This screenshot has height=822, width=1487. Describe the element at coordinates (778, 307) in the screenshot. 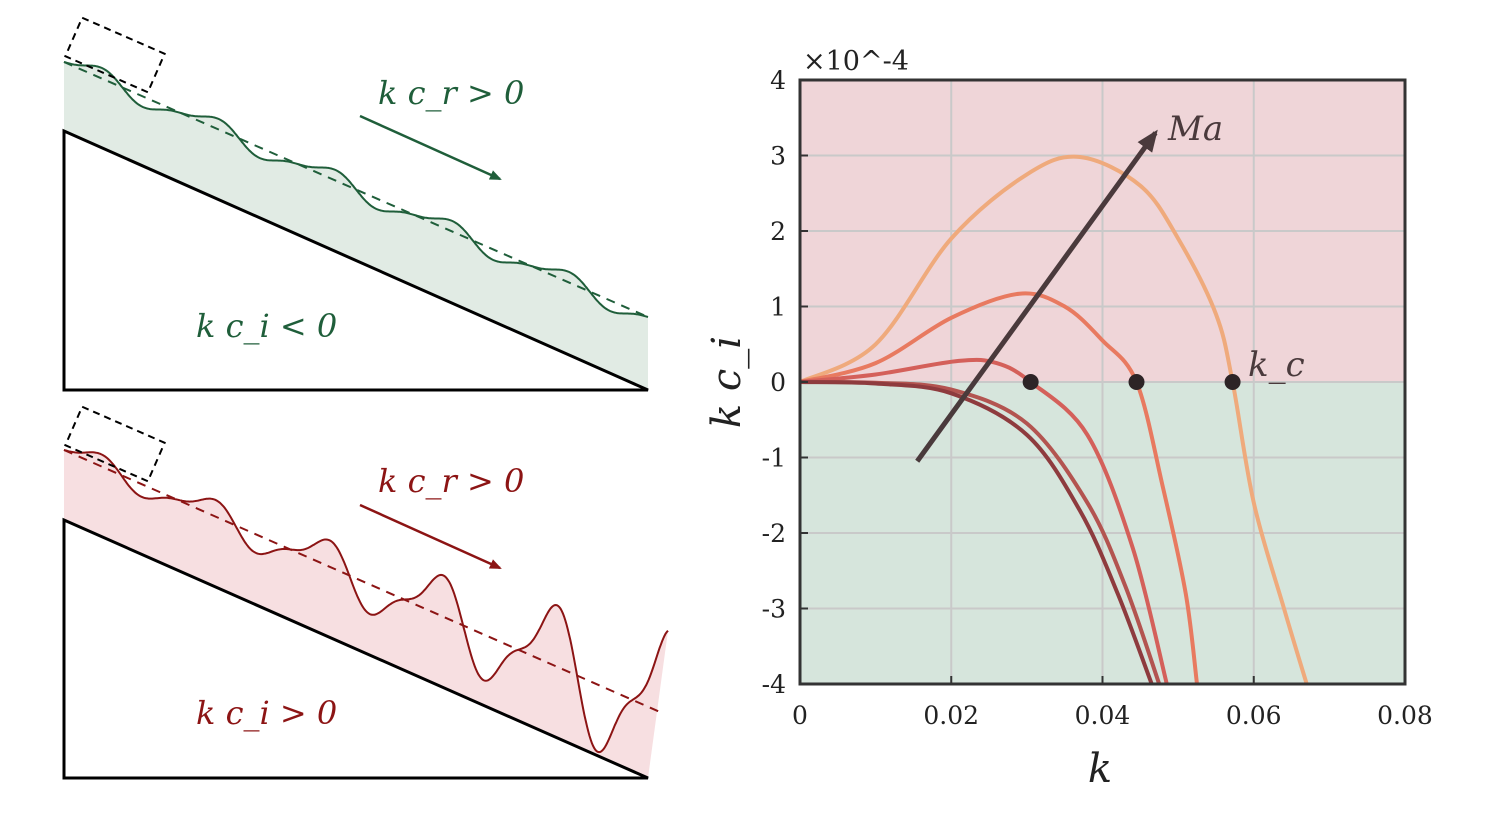

I see `y-tick-label: 1` at that location.